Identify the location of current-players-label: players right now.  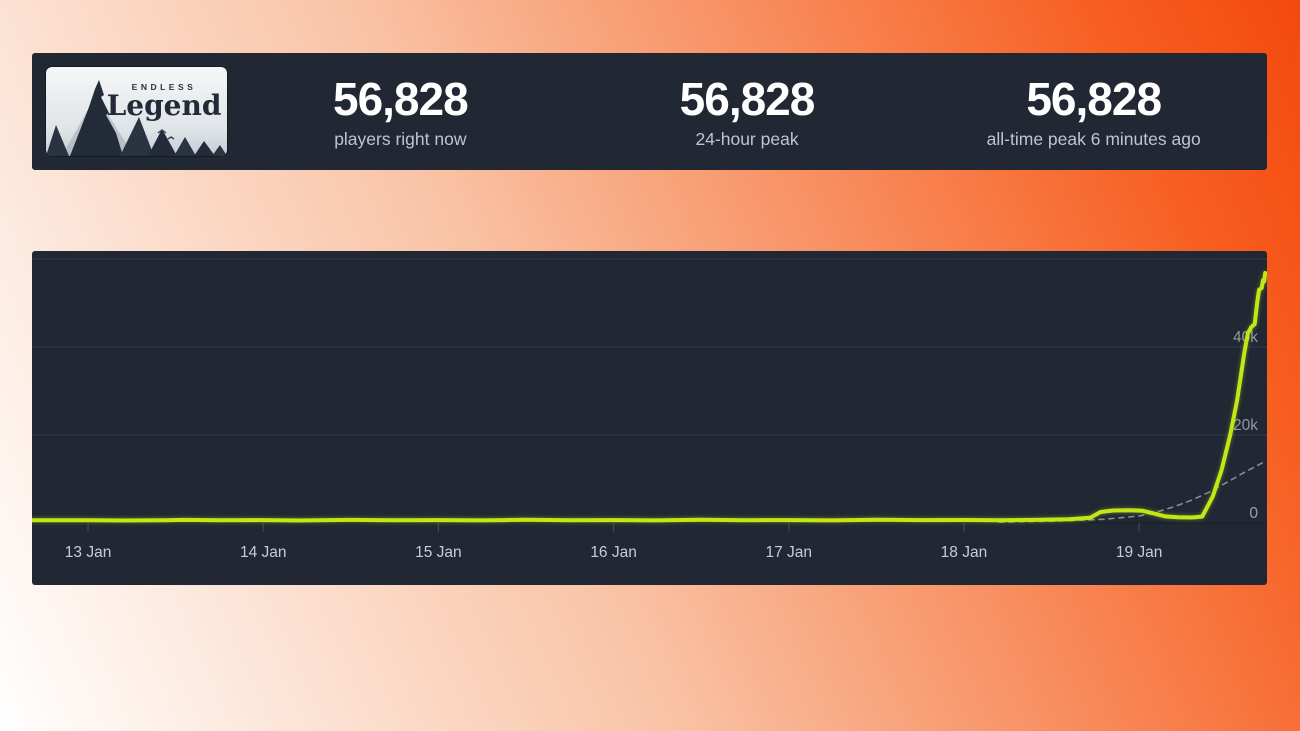
(400, 138).